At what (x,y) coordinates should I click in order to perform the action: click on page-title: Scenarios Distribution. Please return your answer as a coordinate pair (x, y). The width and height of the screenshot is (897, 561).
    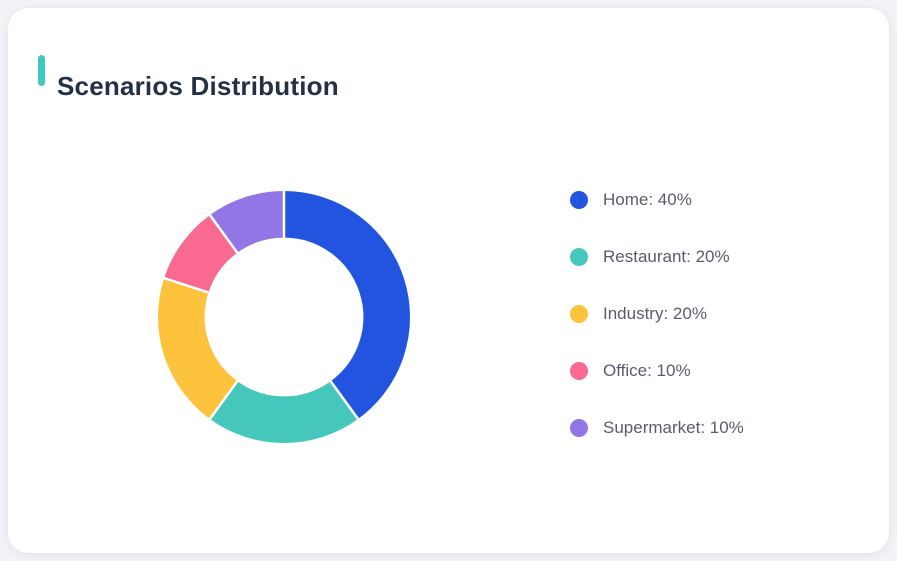
    Looking at the image, I should click on (198, 86).